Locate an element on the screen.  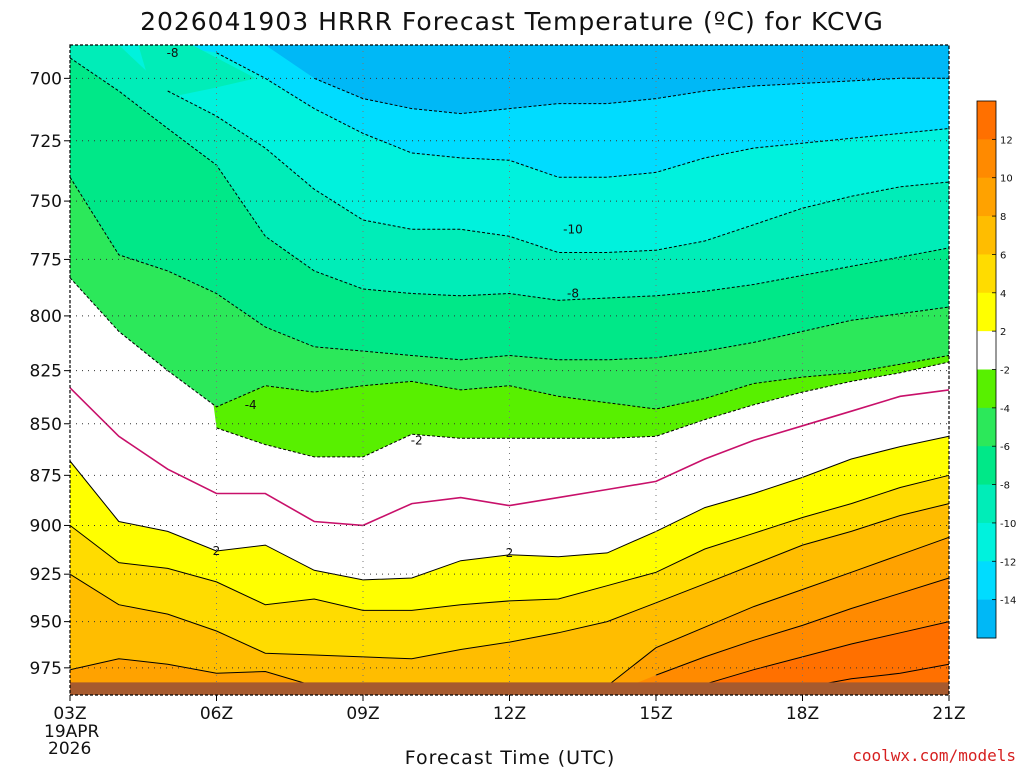
y-tick-875: 875 is located at coordinates (46, 476).